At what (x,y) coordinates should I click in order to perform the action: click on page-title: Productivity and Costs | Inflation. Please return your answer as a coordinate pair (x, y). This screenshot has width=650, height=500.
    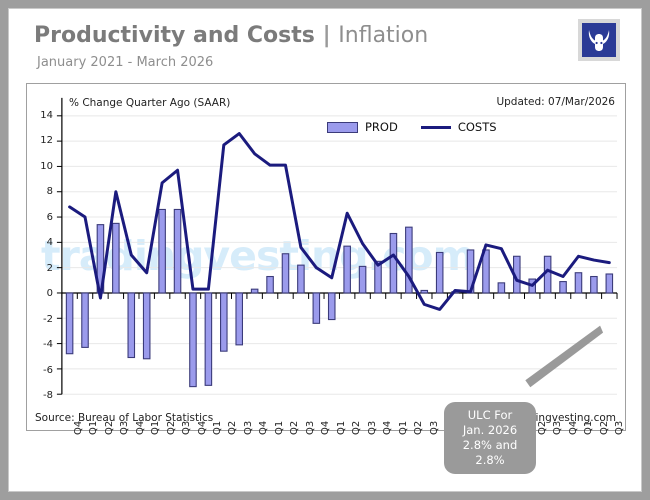
    Looking at the image, I should click on (231, 35).